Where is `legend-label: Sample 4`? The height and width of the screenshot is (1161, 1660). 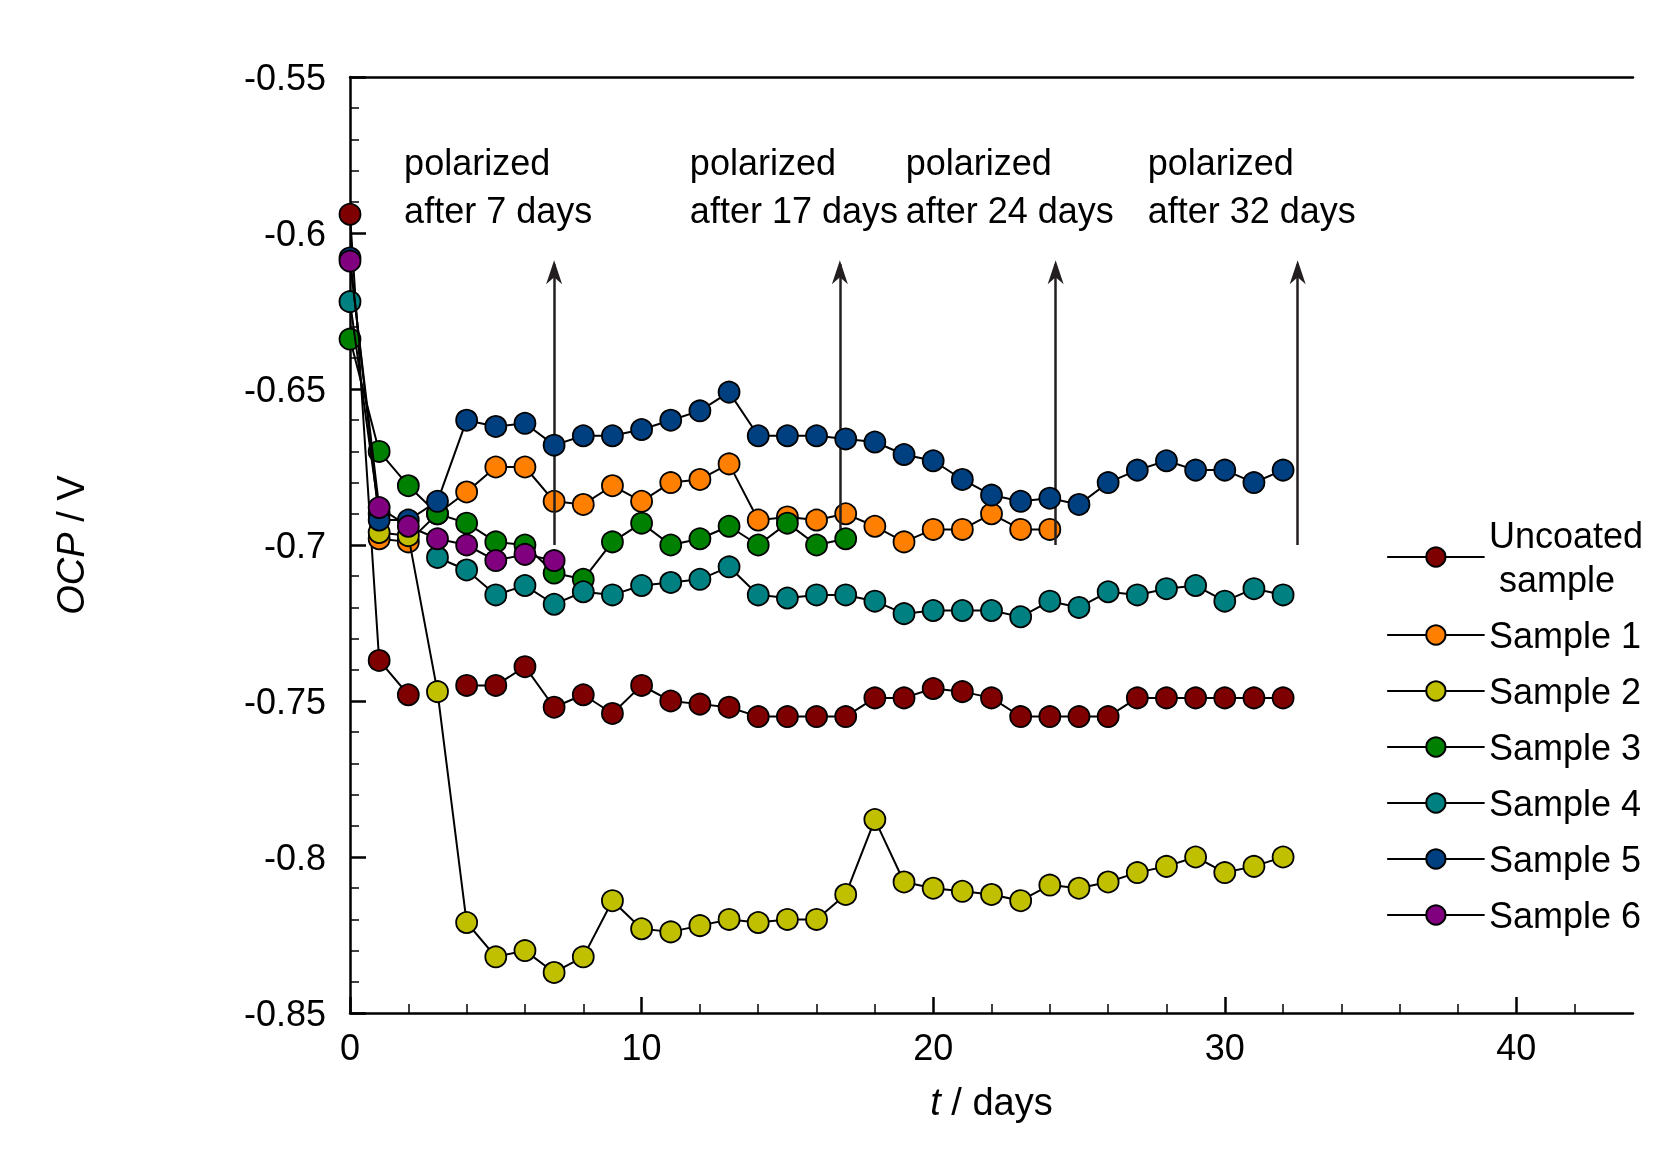 legend-label: Sample 4 is located at coordinates (1564, 803).